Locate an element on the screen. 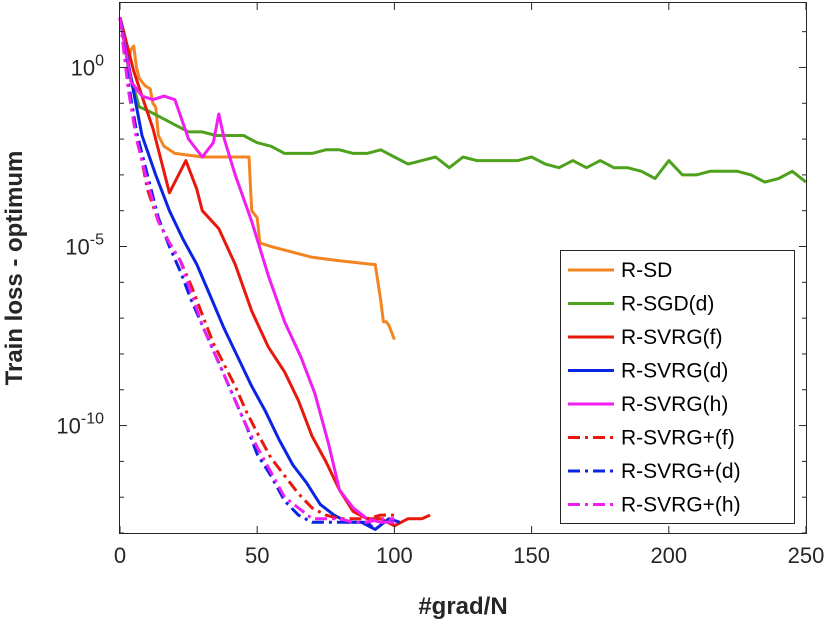 Image resolution: width=830 pixels, height=624 pixels. x-tick-label: 0 is located at coordinates (120, 555).